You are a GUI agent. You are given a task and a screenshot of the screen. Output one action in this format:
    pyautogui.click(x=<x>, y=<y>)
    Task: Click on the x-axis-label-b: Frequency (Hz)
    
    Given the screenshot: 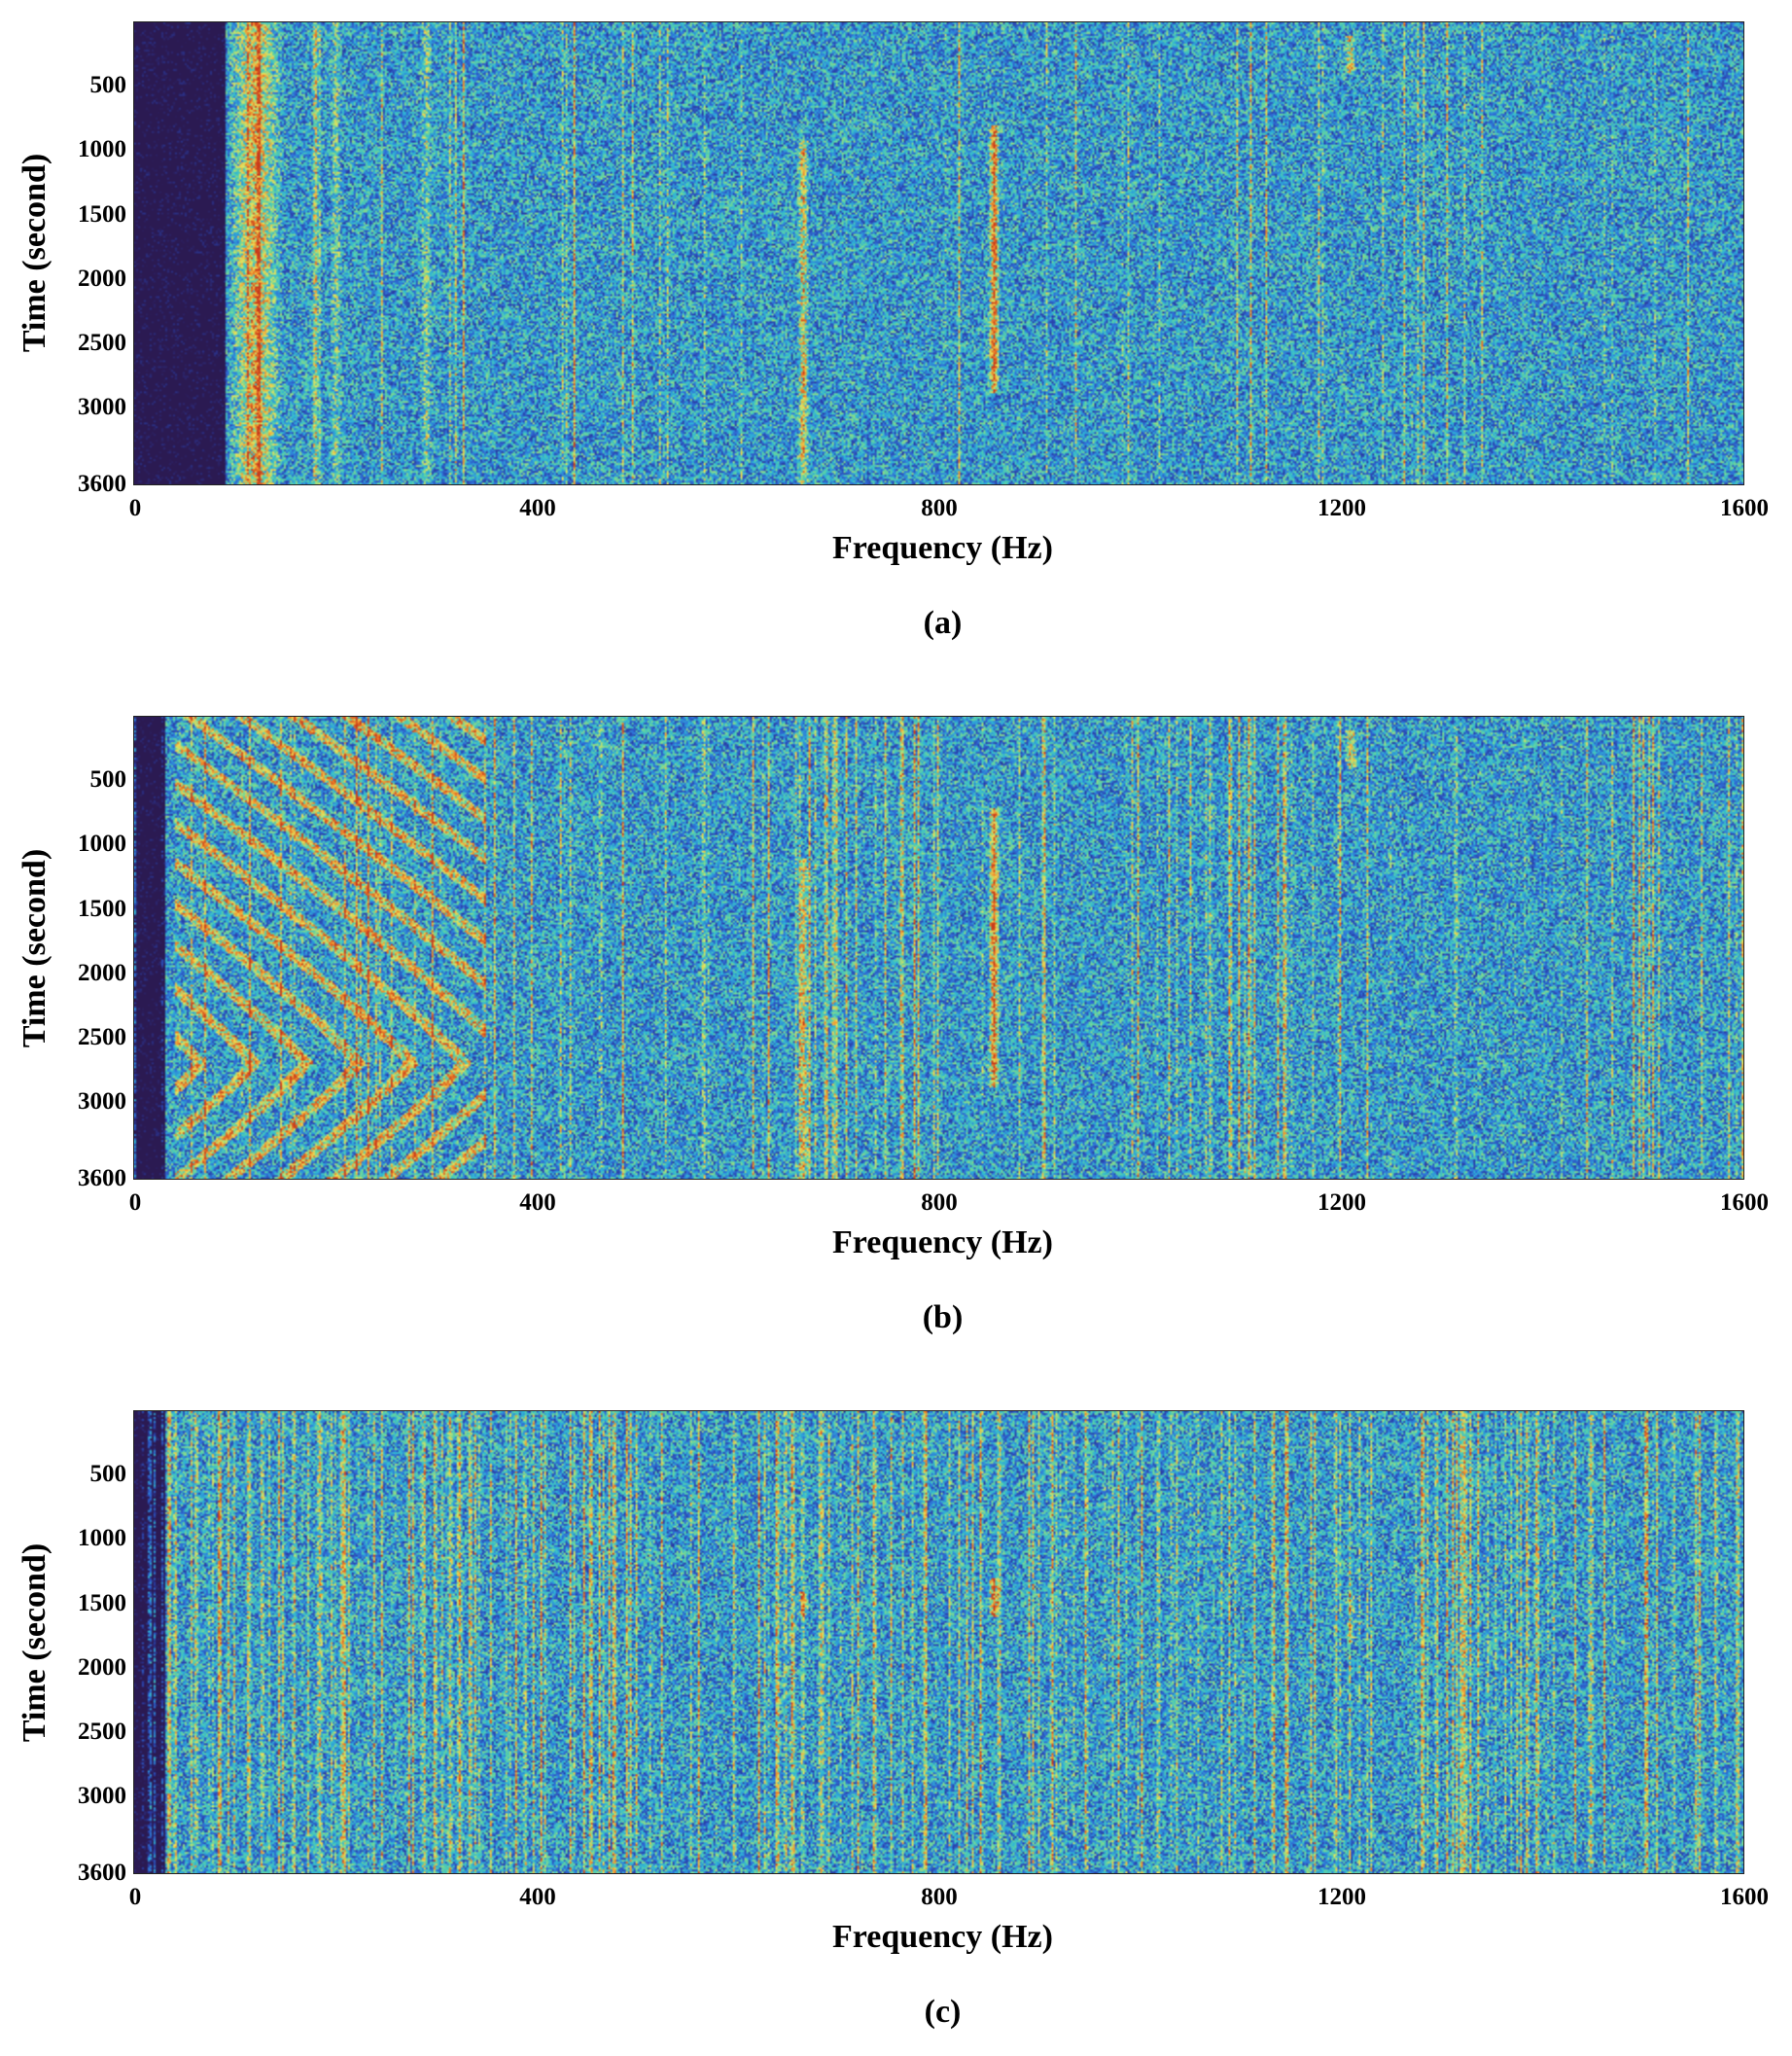 What is the action you would take?
    pyautogui.click(x=942, y=1242)
    